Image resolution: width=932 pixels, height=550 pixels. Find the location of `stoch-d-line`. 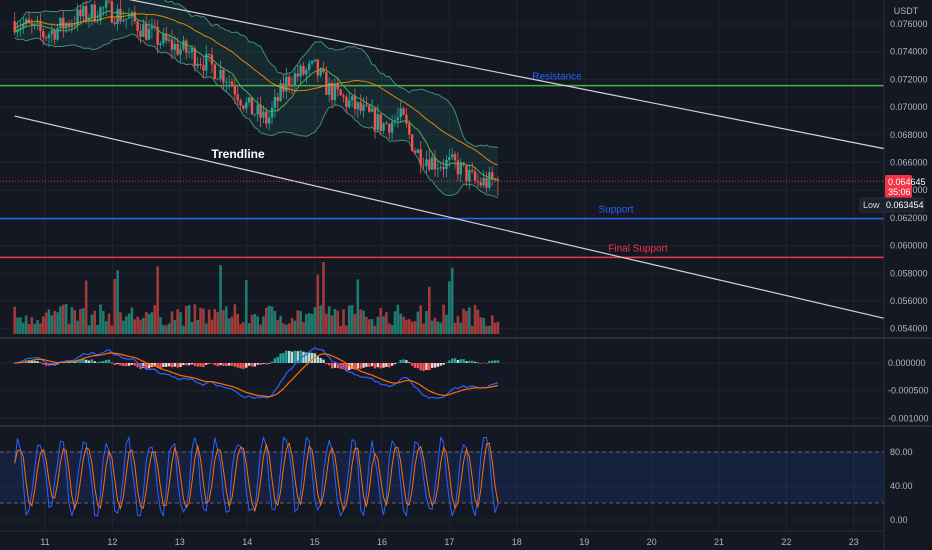

stoch-d-line is located at coordinates (256, 476).